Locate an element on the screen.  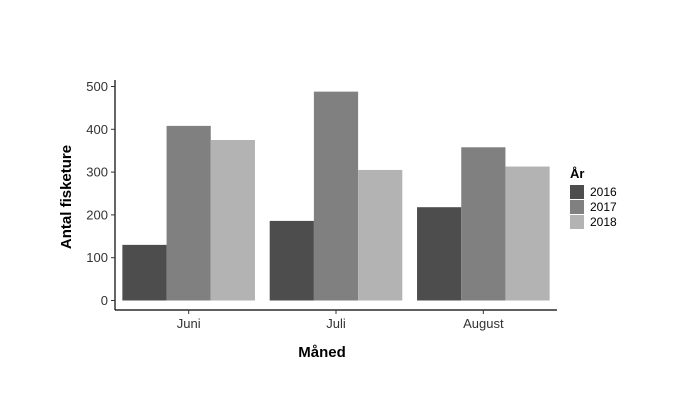
bar-august-2016 is located at coordinates (439, 254).